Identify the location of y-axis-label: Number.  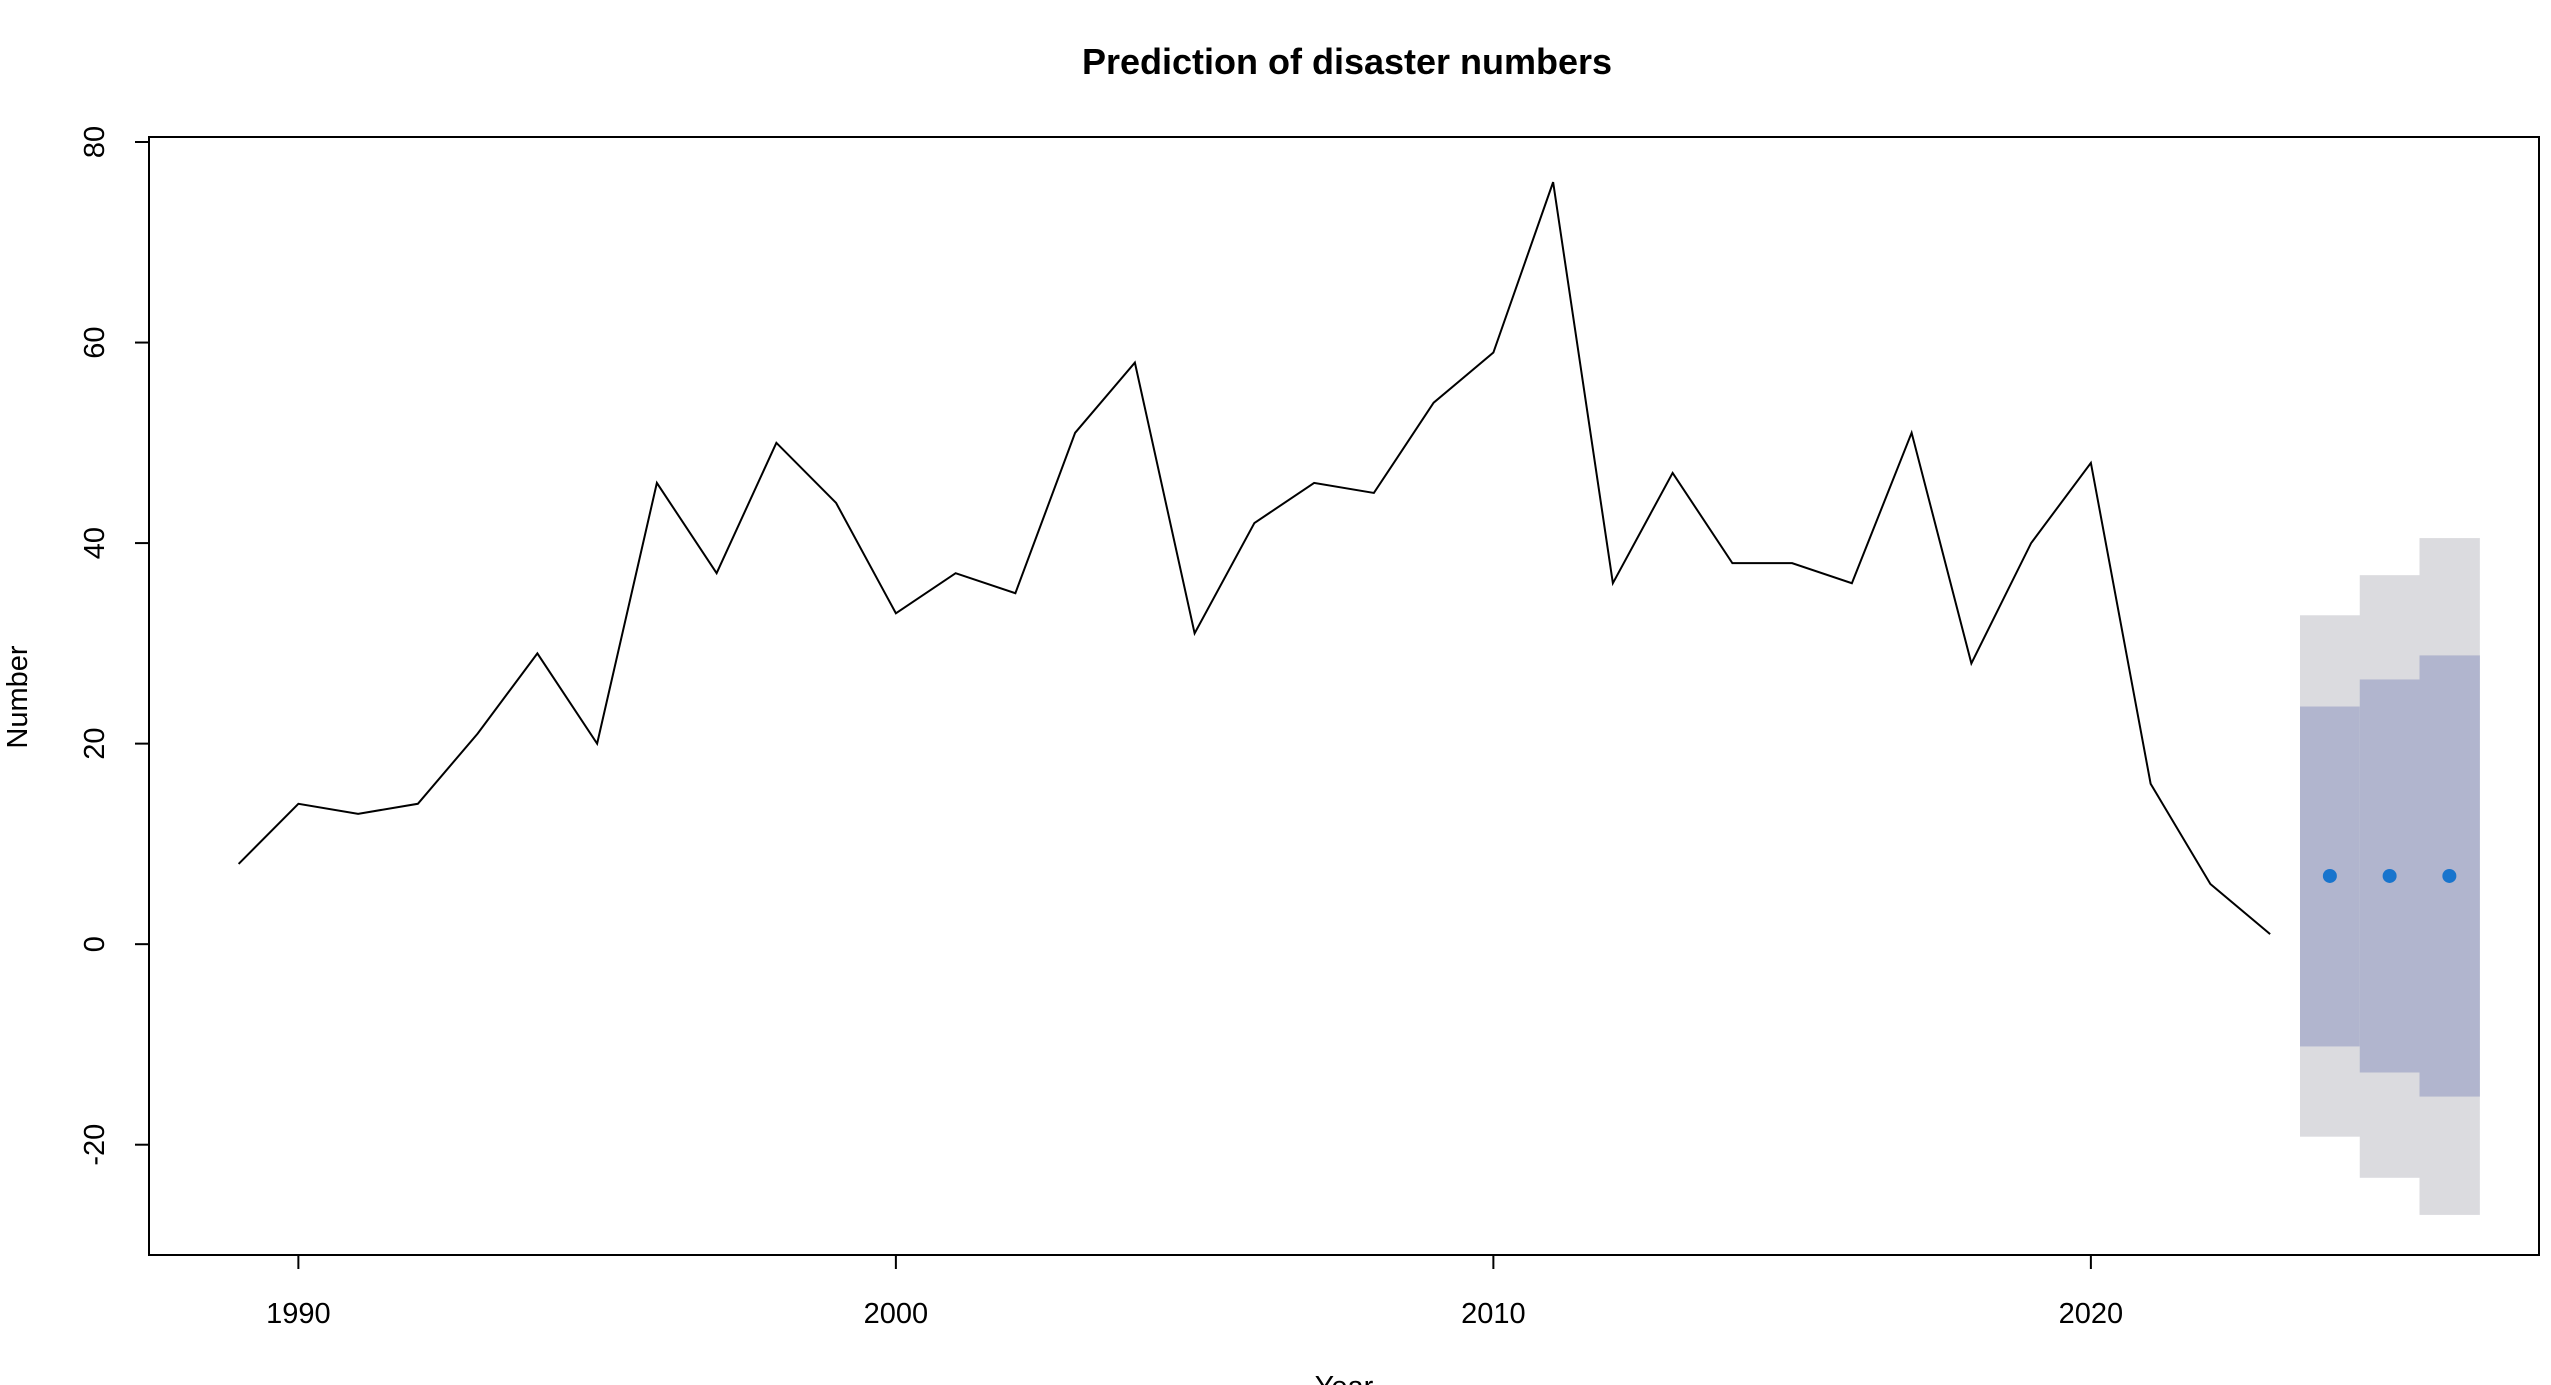
(18, 696).